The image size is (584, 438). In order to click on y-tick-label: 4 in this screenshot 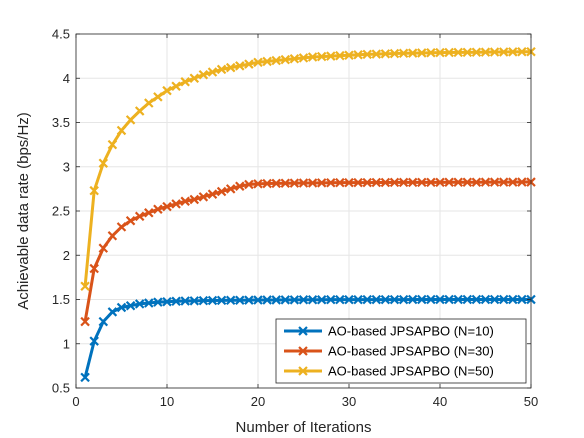, I will do `click(66, 78)`.